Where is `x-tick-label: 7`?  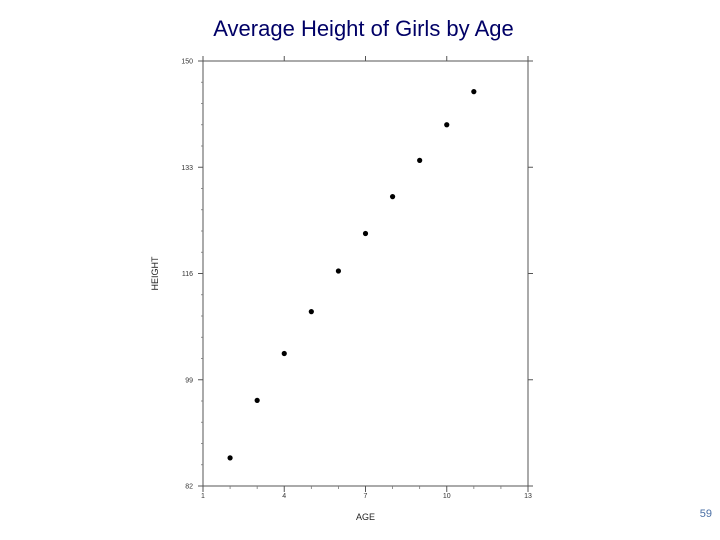 x-tick-label: 7 is located at coordinates (366, 496).